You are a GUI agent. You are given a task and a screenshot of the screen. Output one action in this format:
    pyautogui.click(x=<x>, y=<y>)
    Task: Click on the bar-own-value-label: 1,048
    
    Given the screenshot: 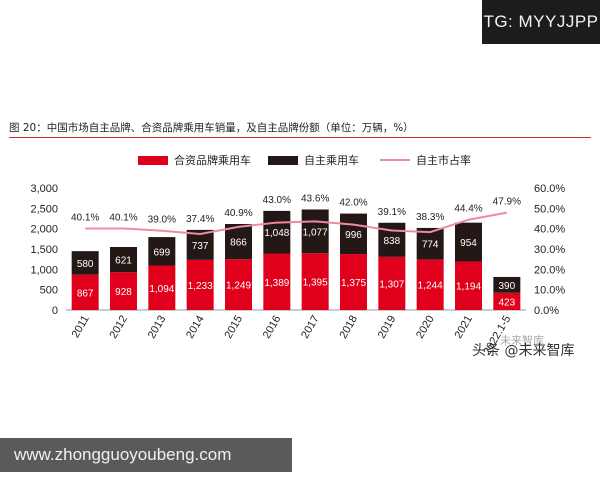 What is the action you would take?
    pyautogui.click(x=276, y=233)
    